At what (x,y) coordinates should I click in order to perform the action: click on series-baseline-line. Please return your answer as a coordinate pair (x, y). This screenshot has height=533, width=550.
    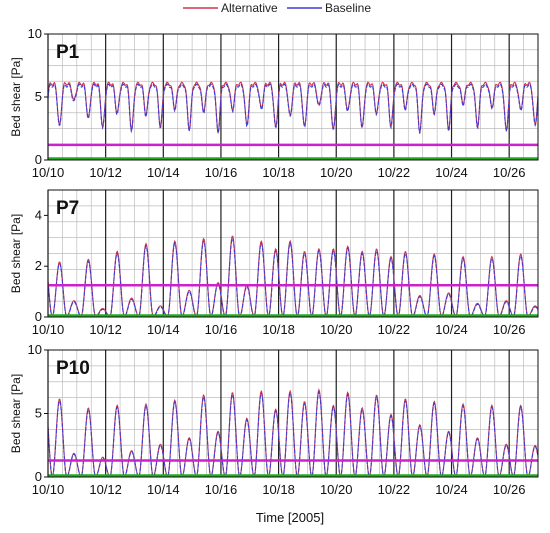
    Looking at the image, I should click on (293, 108).